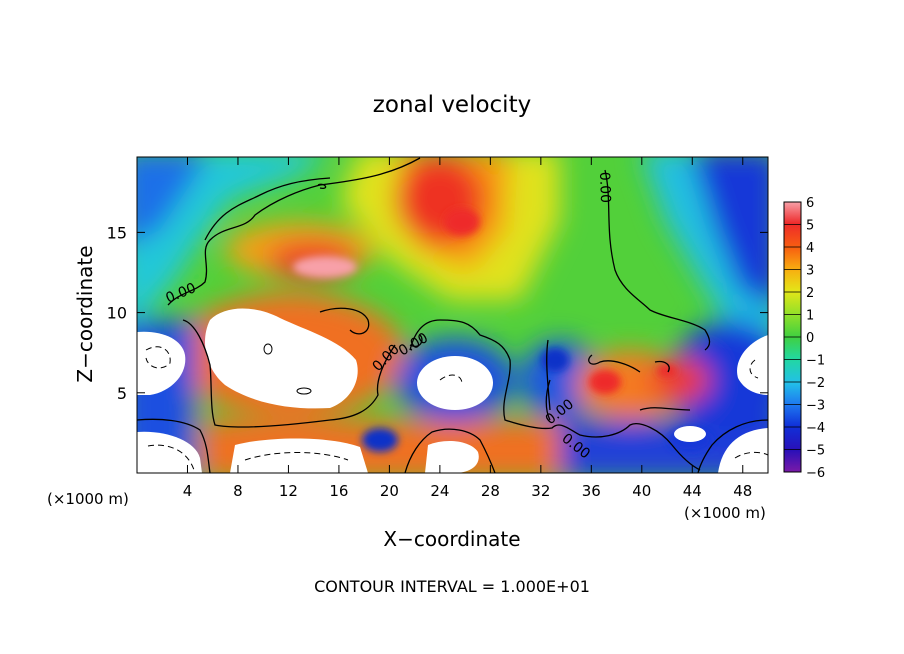  What do you see at coordinates (287, 369) in the screenshot?
I see `inner-contours` at bounding box center [287, 369].